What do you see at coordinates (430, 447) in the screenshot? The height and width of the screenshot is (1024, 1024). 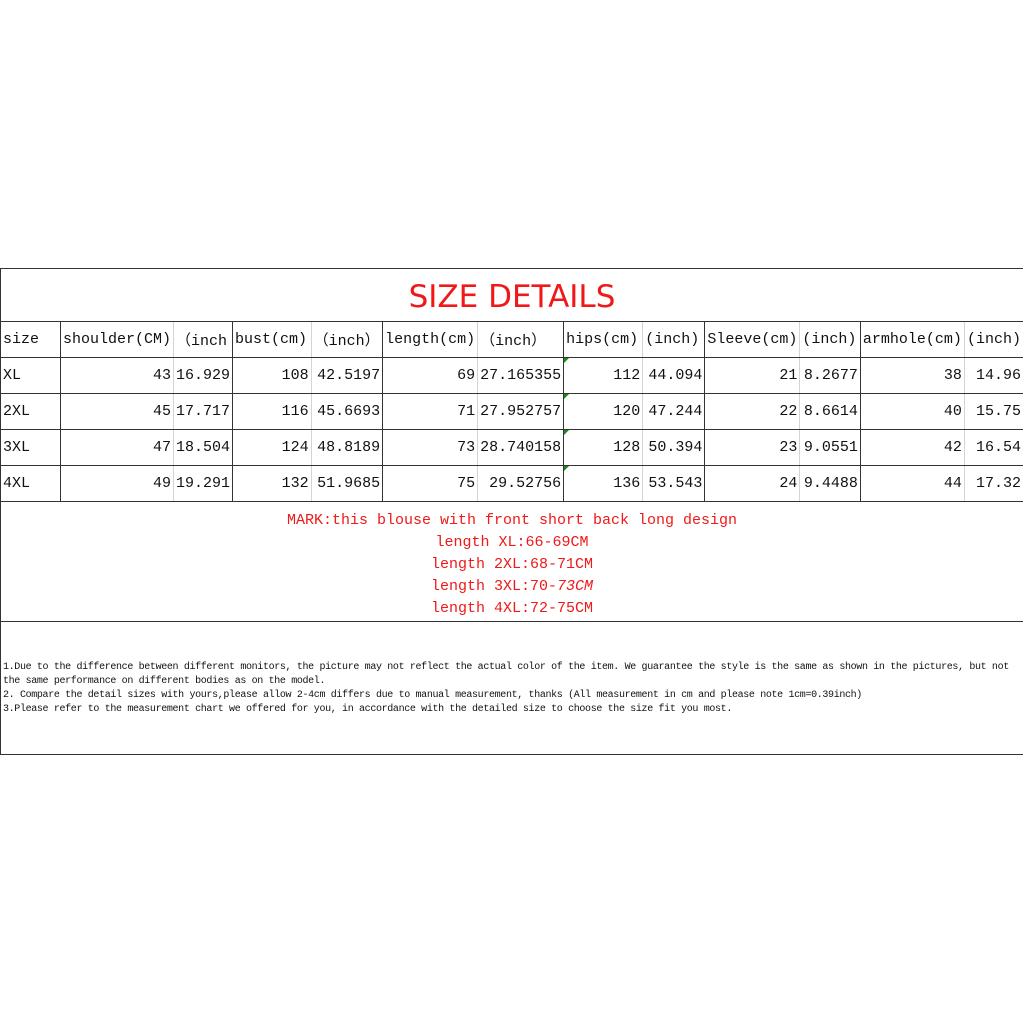 I see `table-cell: 73` at bounding box center [430, 447].